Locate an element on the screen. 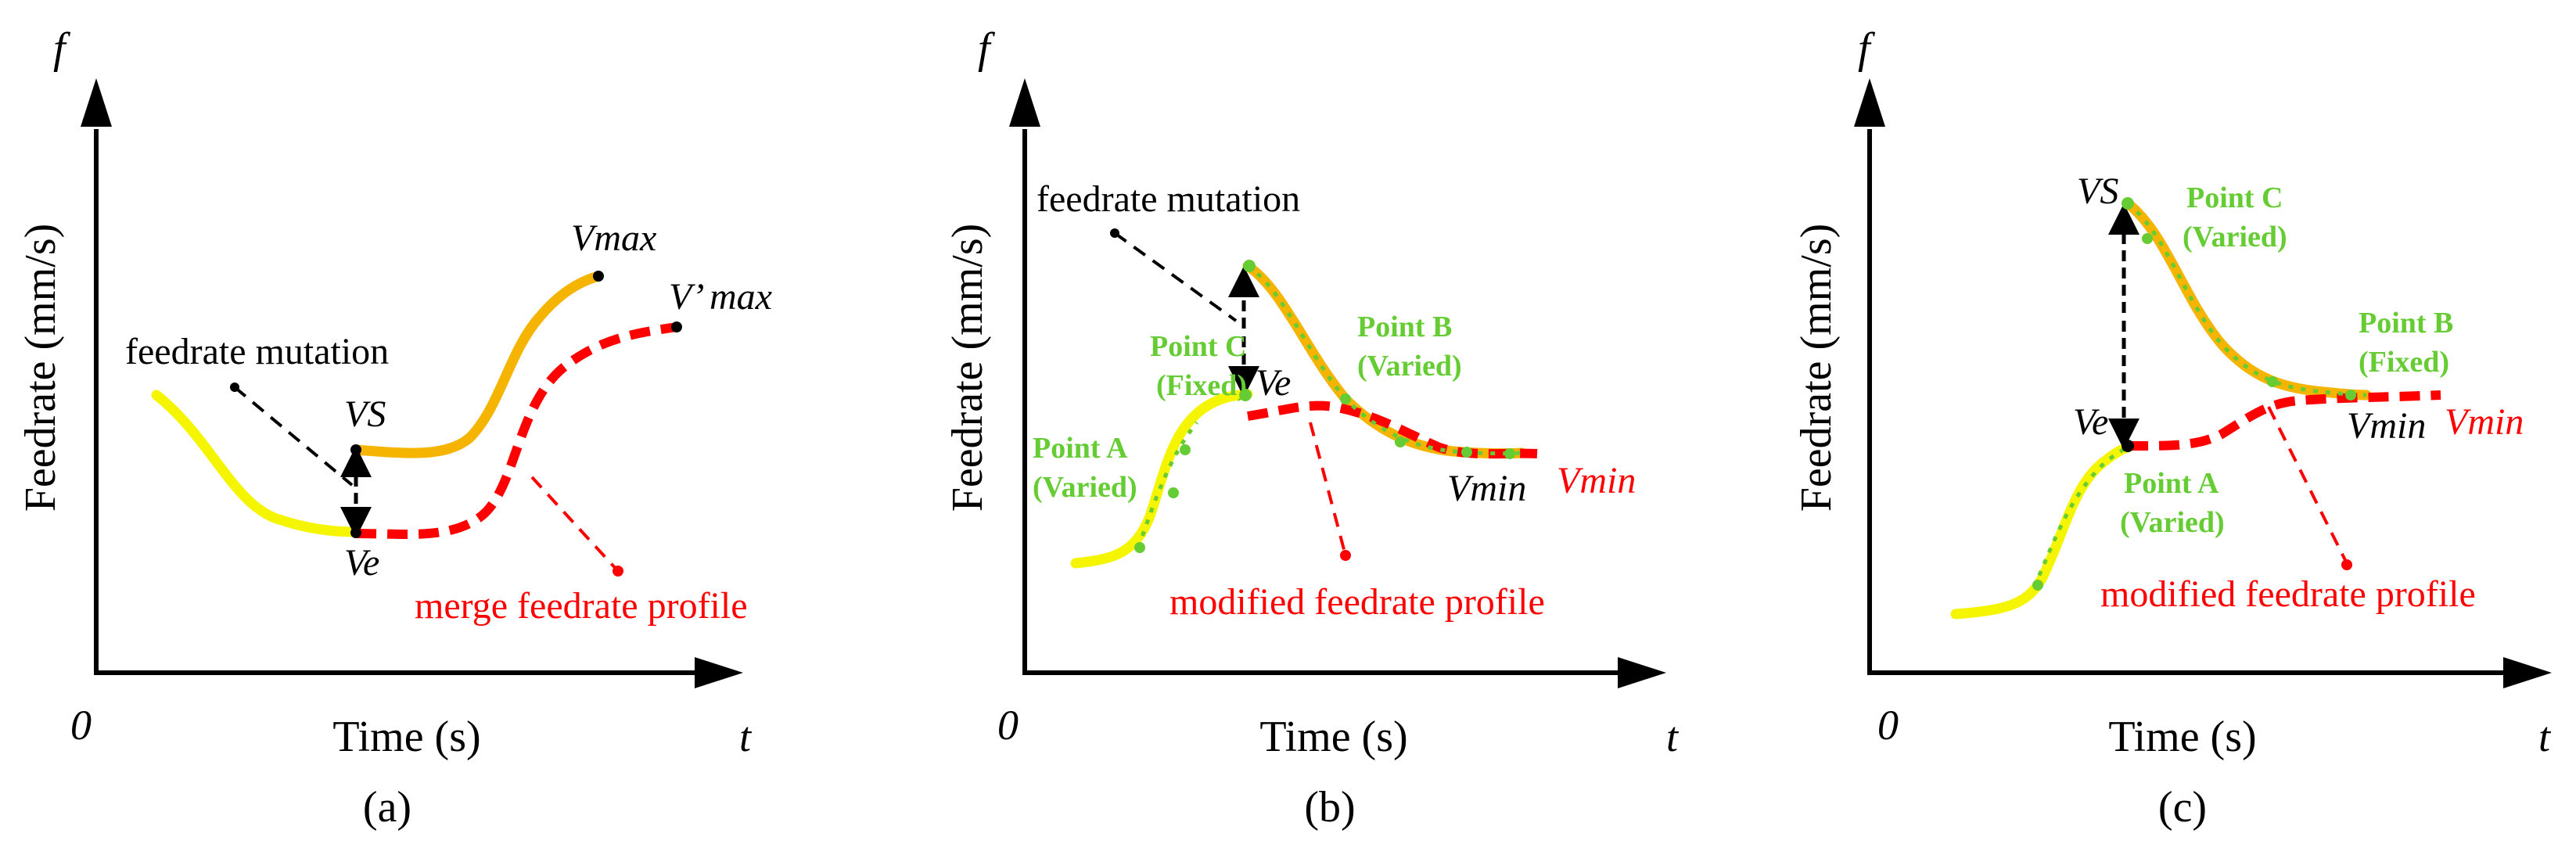  vmax-point is located at coordinates (598, 276).